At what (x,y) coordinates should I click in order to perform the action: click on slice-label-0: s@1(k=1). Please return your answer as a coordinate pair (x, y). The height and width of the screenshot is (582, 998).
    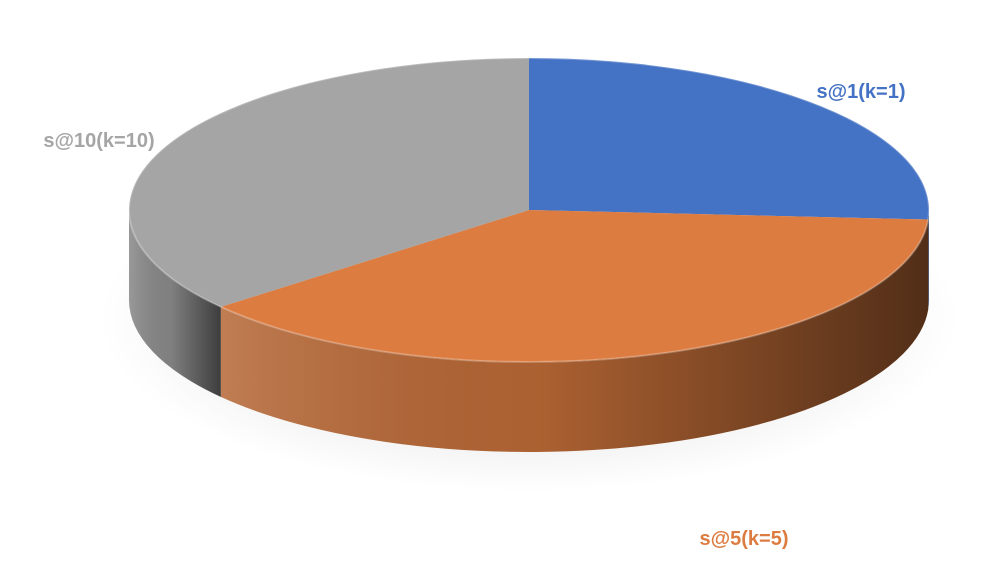
    Looking at the image, I should click on (861, 92).